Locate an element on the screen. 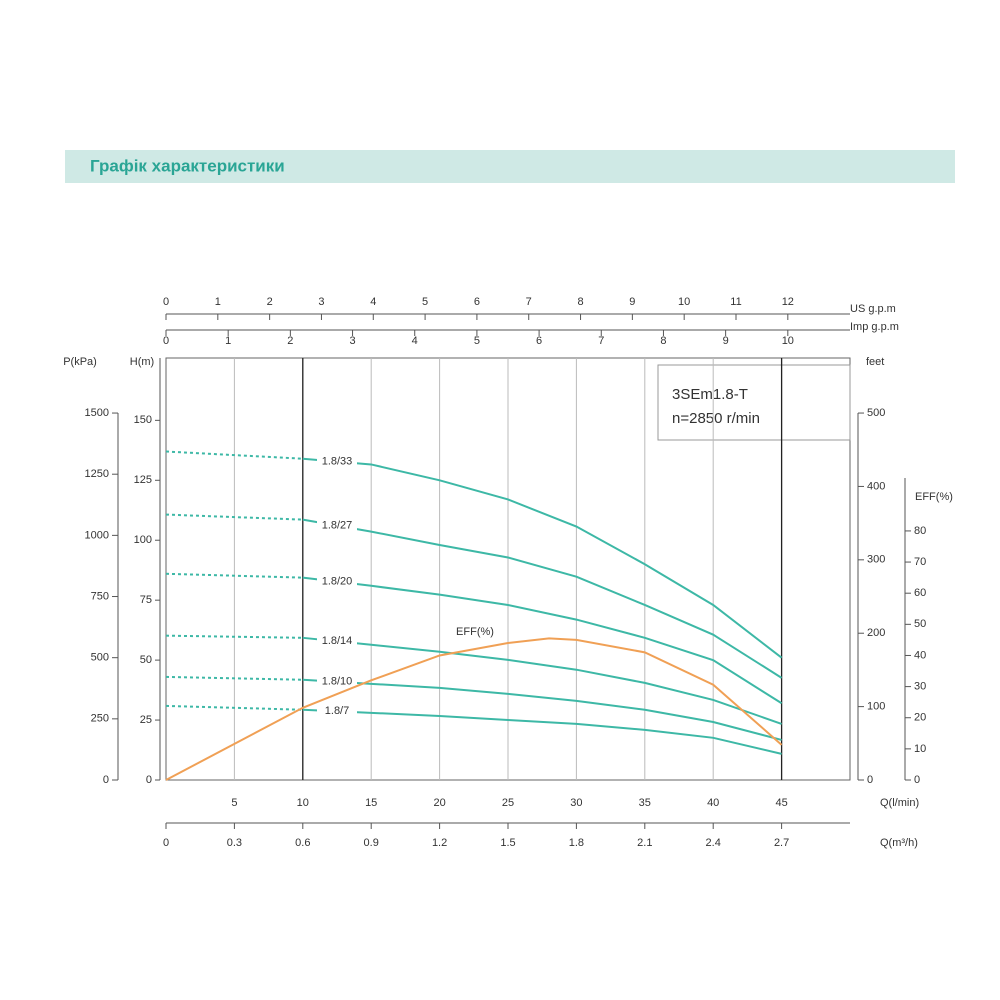 This screenshot has height=1000, width=1000. curve-label: 1.8/33 is located at coordinates (337, 461).